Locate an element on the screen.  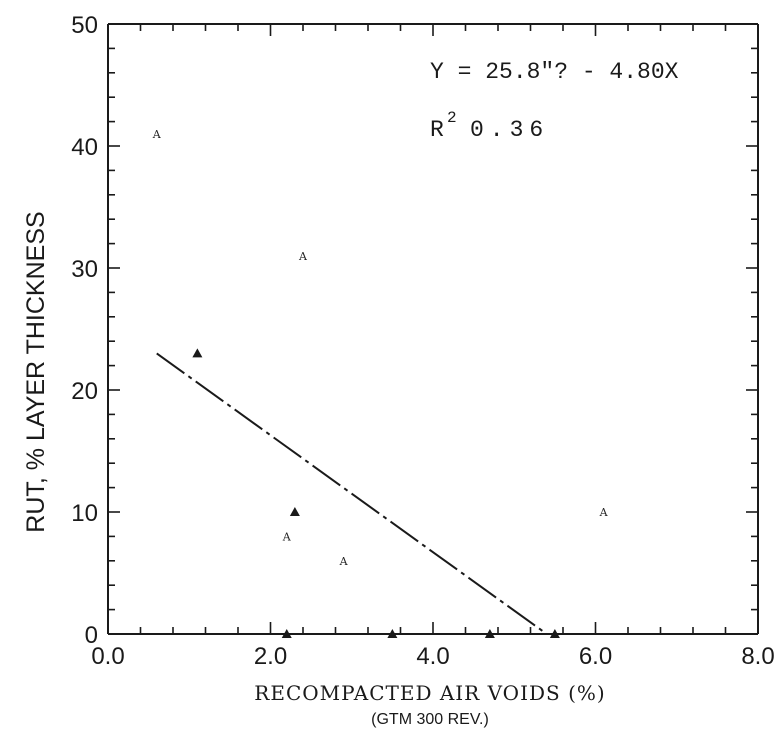
r-squared-symbol: R is located at coordinates (437, 130).